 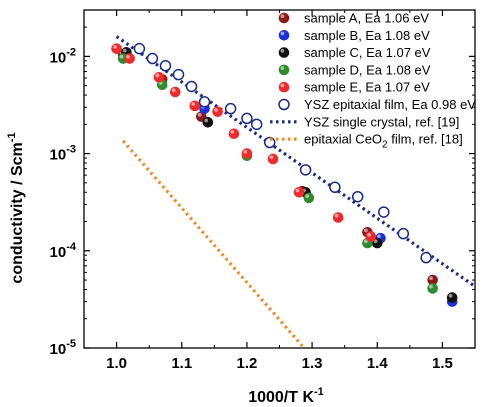 I want to click on legend-label: YSZ single crystal, ref. [19], so click(x=381, y=121).